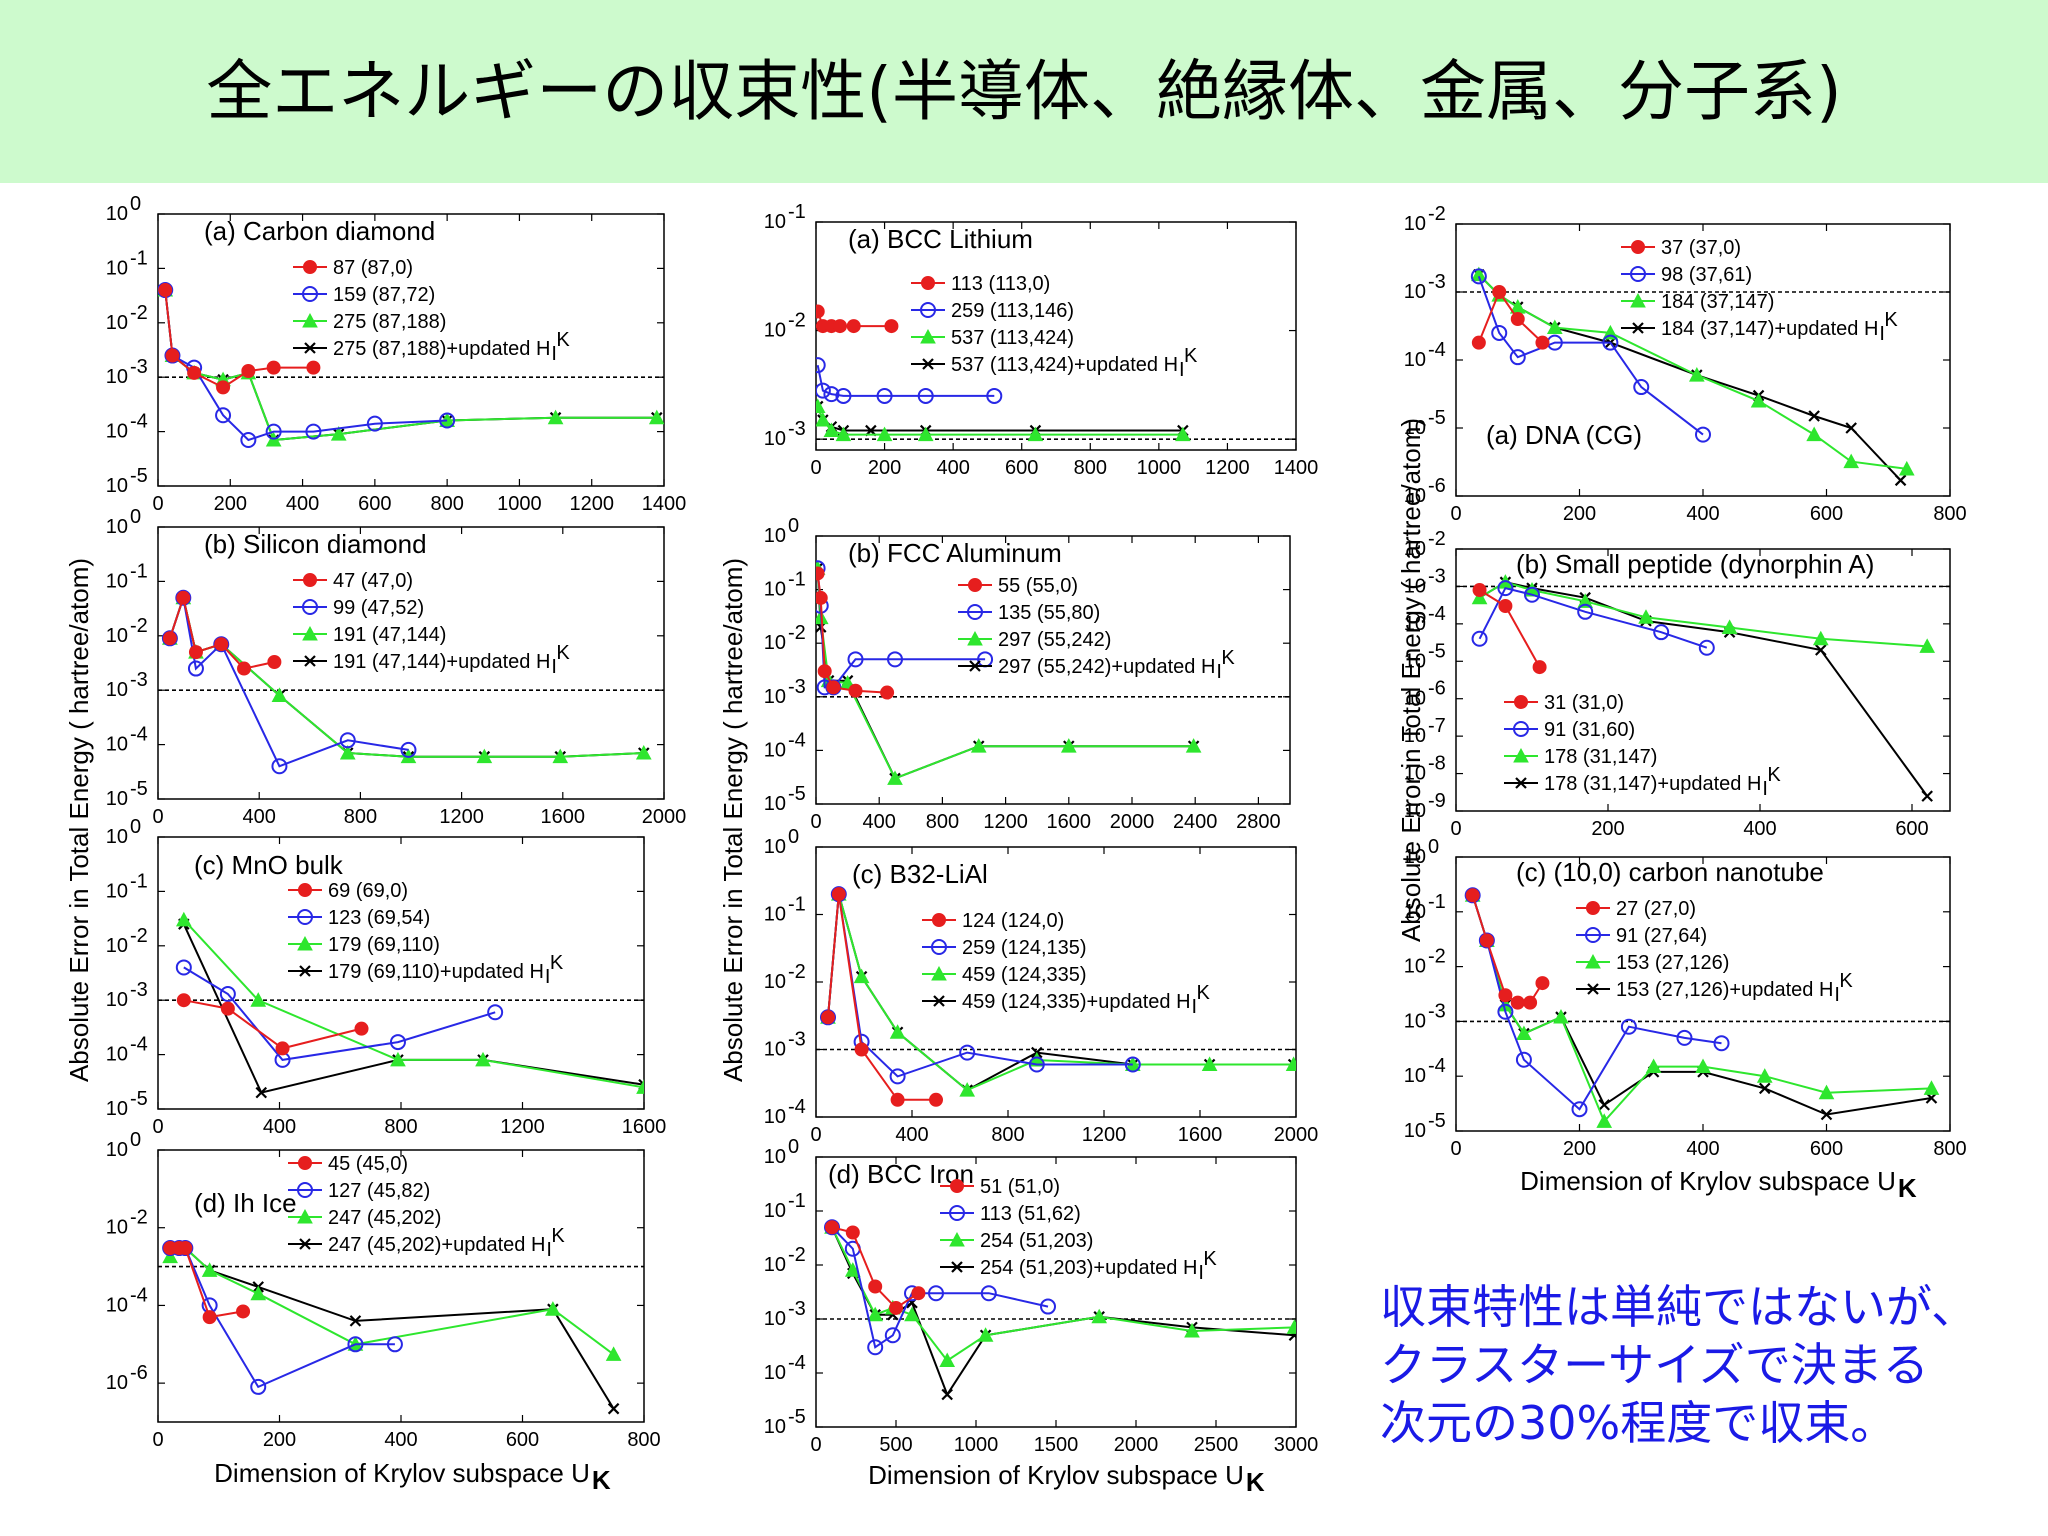 This screenshot has width=2048, height=1536. I want to click on title-bar: 全エネルギーの収束性(半導体、絶縁体、金属、分子系), so click(1024, 91).